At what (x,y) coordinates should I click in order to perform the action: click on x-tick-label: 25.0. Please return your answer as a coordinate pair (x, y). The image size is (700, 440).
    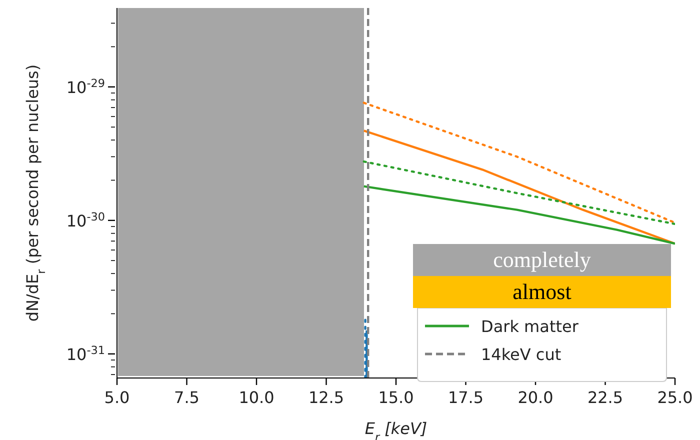
    Looking at the image, I should click on (675, 397).